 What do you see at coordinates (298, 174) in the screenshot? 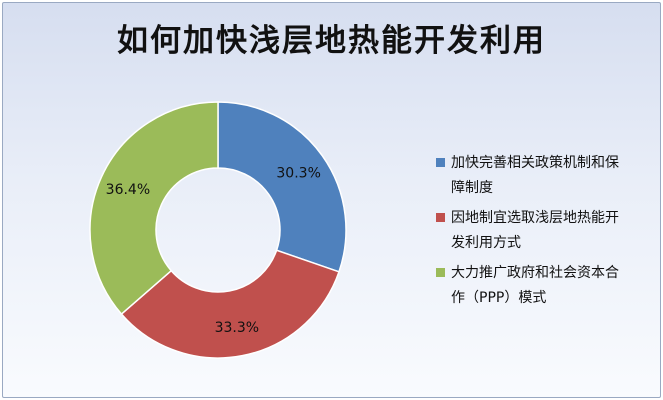
I see `data-label-0: 30.3%` at bounding box center [298, 174].